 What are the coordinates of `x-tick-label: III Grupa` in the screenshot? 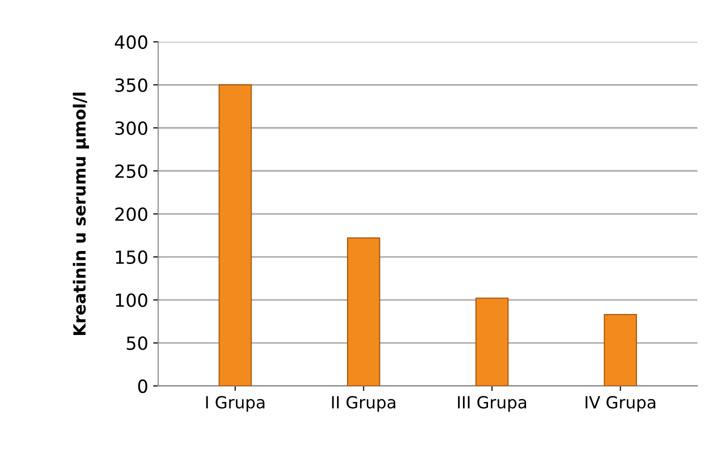 It's located at (492, 404).